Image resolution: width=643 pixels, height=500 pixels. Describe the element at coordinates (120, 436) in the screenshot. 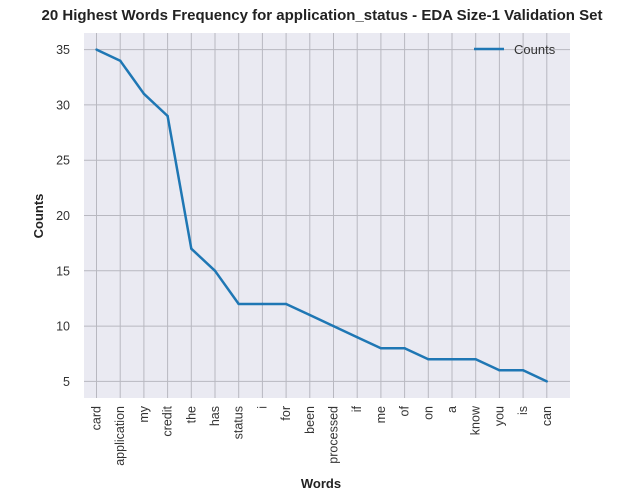

I see `x-tick-label: application` at that location.